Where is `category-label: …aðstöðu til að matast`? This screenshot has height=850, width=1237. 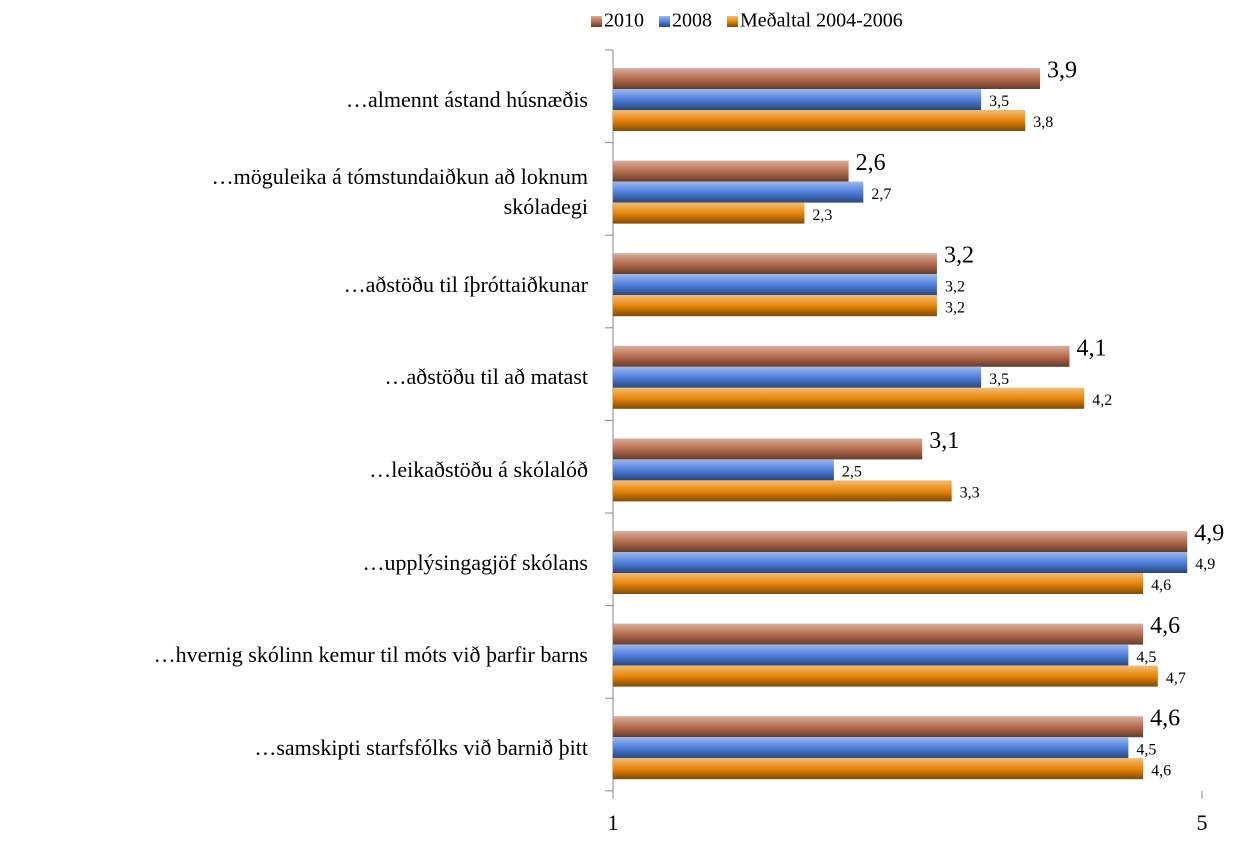 category-label: …aðstöðu til að matast is located at coordinates (486, 377).